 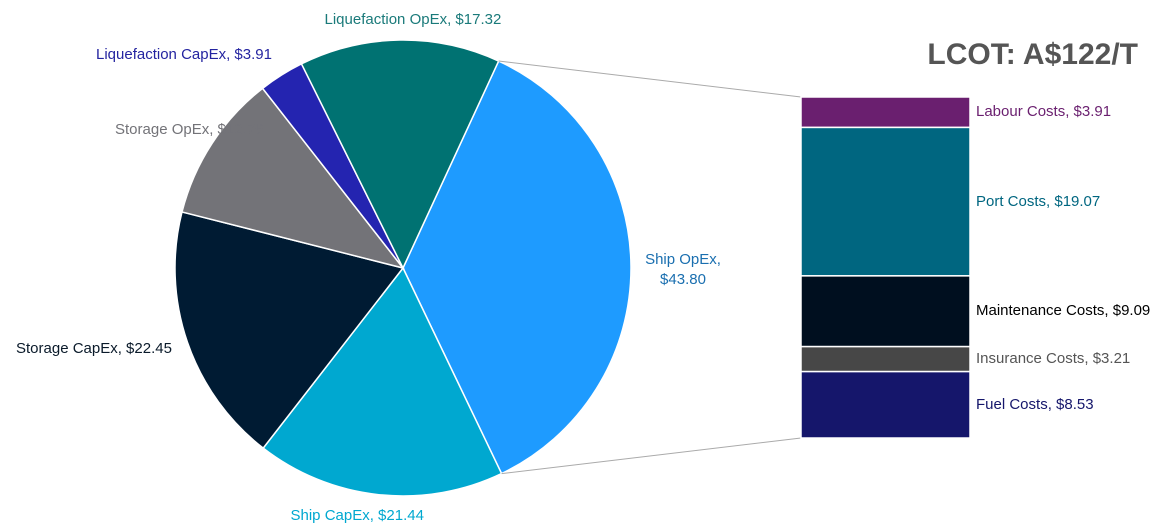 I want to click on data-label: Storage OpEx, $12.76, so click(x=189, y=129).